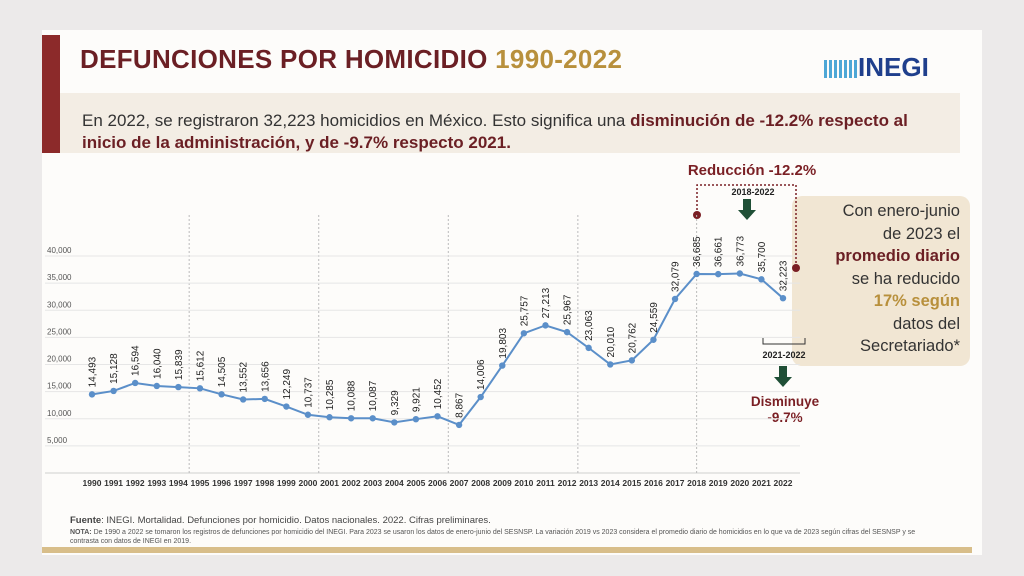  Describe the element at coordinates (784, 417) in the screenshot. I see `decrease-value: -9.7%` at that location.